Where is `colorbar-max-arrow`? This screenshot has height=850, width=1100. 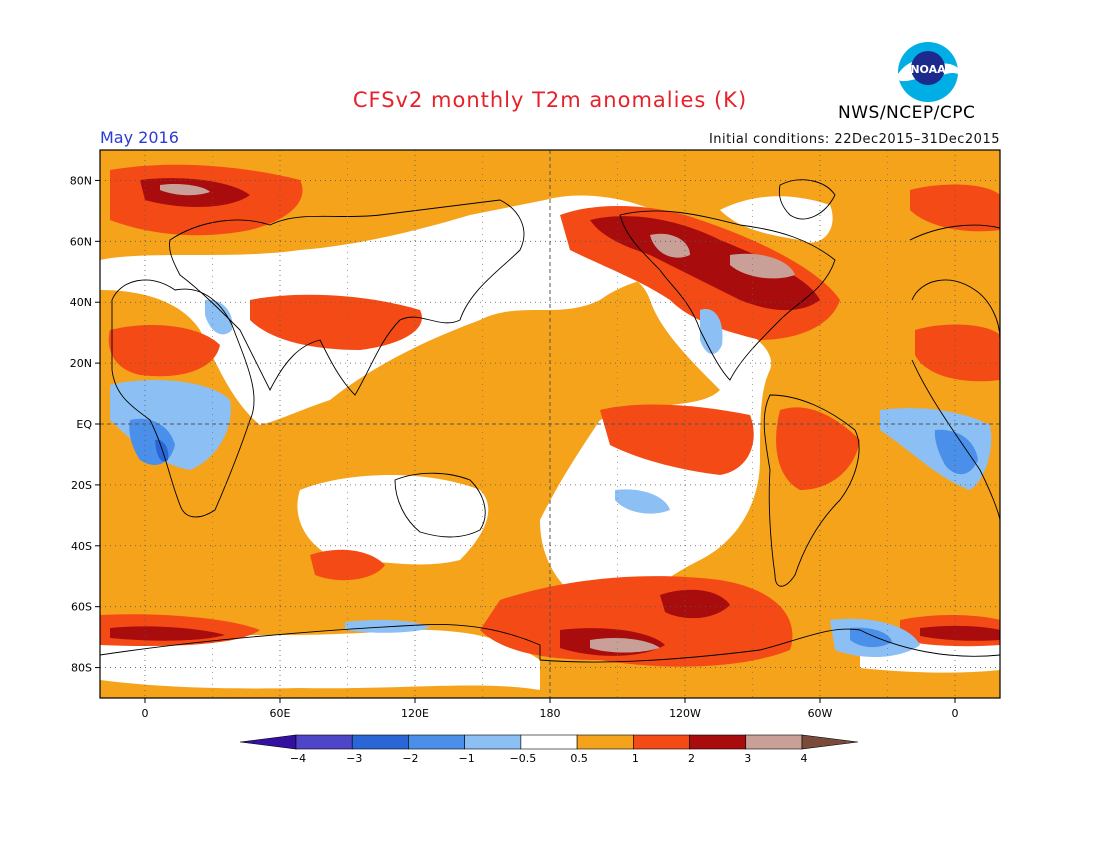 colorbar-max-arrow is located at coordinates (830, 742).